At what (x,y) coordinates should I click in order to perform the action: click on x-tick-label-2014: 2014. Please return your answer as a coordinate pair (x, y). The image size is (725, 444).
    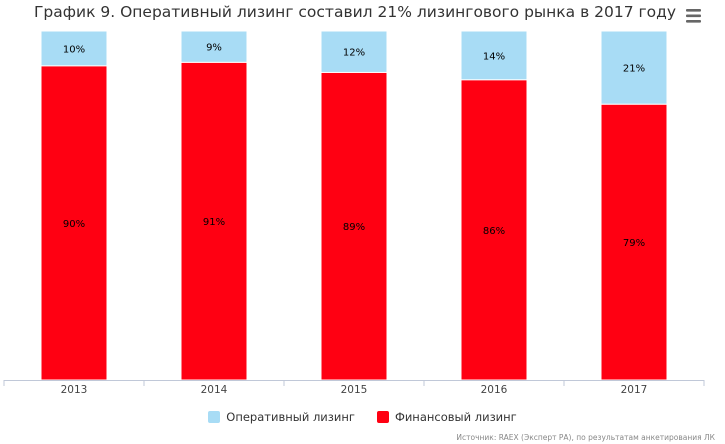
    Looking at the image, I should click on (214, 390).